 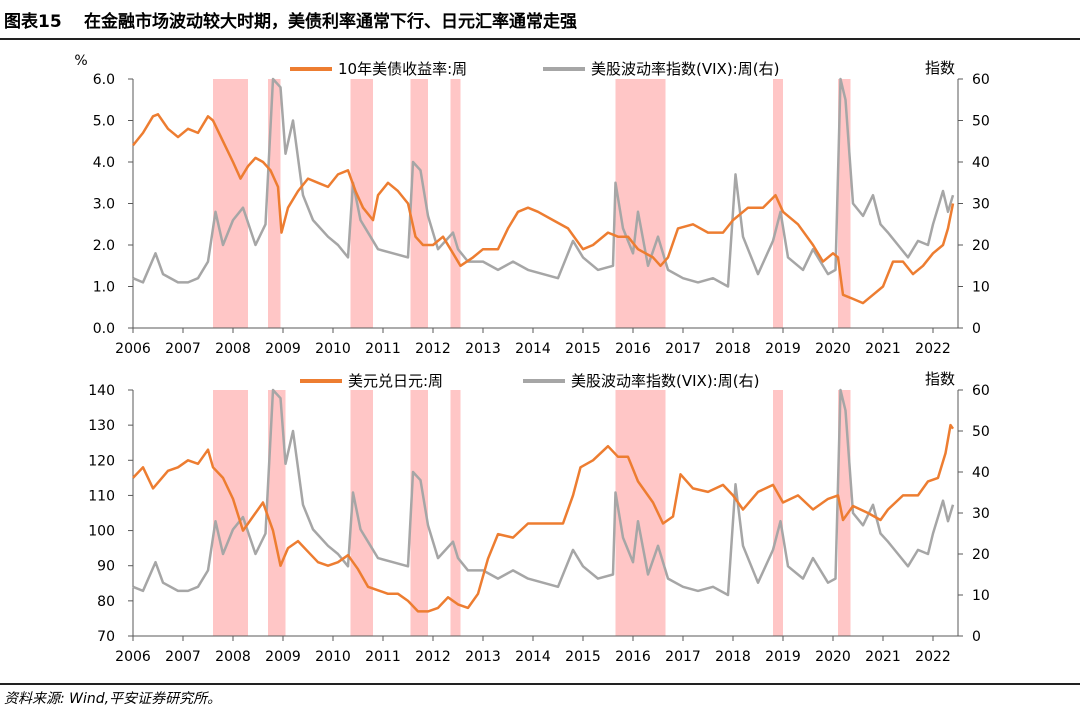 I want to click on left-tick-label: 6.0, so click(x=104, y=80).